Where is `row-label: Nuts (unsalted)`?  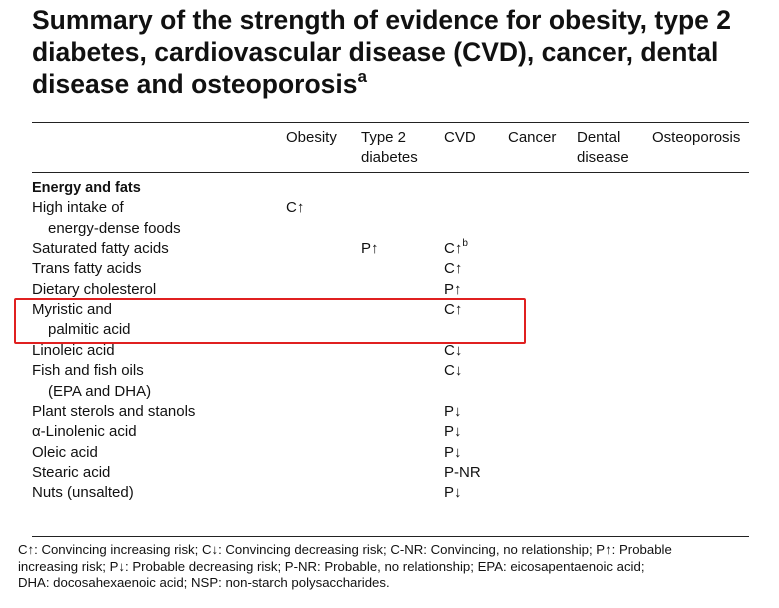 row-label: Nuts (unsalted) is located at coordinates (83, 493).